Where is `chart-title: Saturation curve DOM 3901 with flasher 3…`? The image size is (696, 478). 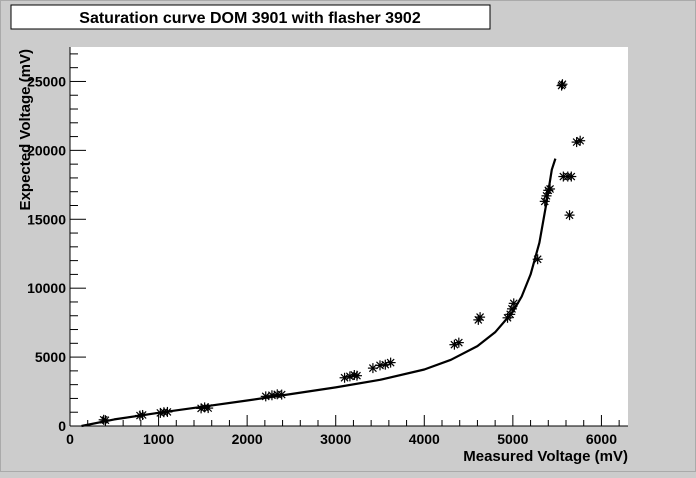 chart-title: Saturation curve DOM 3901 with flasher 3… is located at coordinates (250, 18).